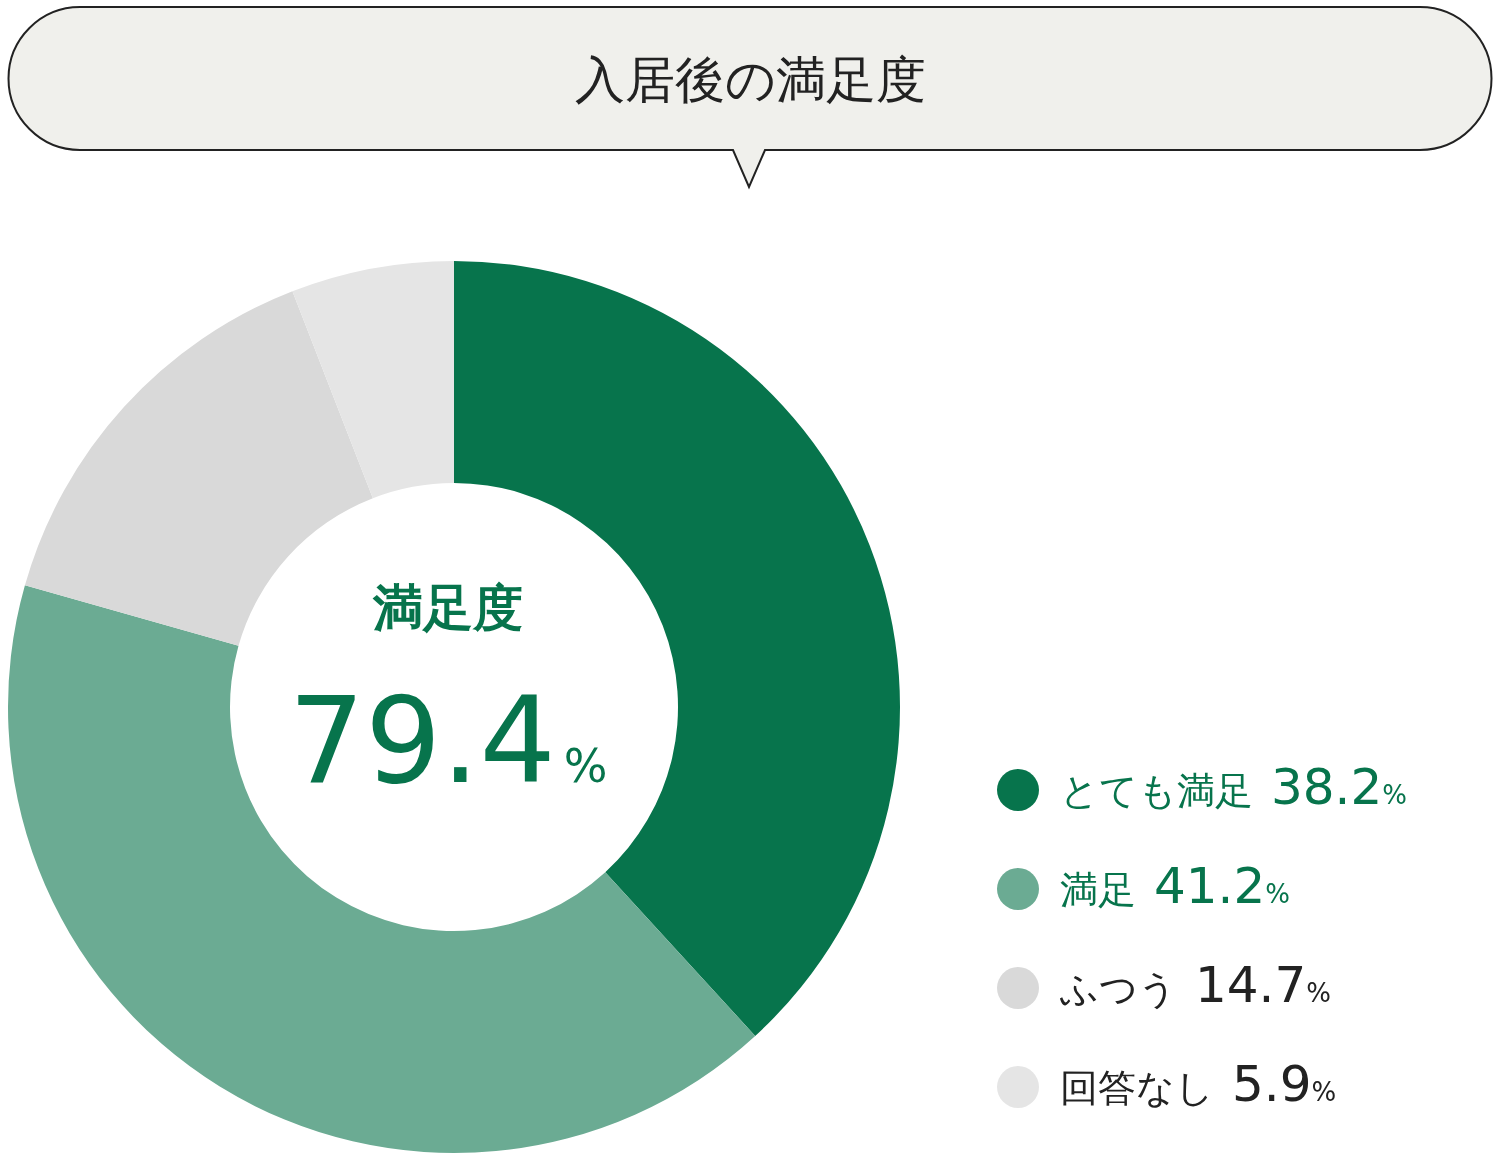 This screenshot has width=1500, height=1158. I want to click on data-label: 5.9%, so click(1284, 1084).